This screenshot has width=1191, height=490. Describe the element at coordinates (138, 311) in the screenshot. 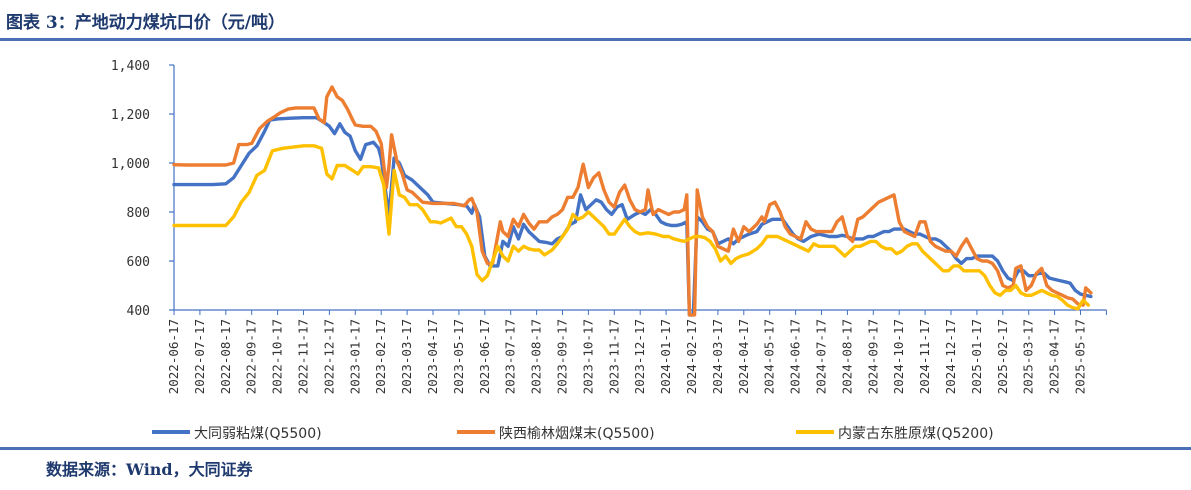

I see `y-tick-label: 400` at that location.